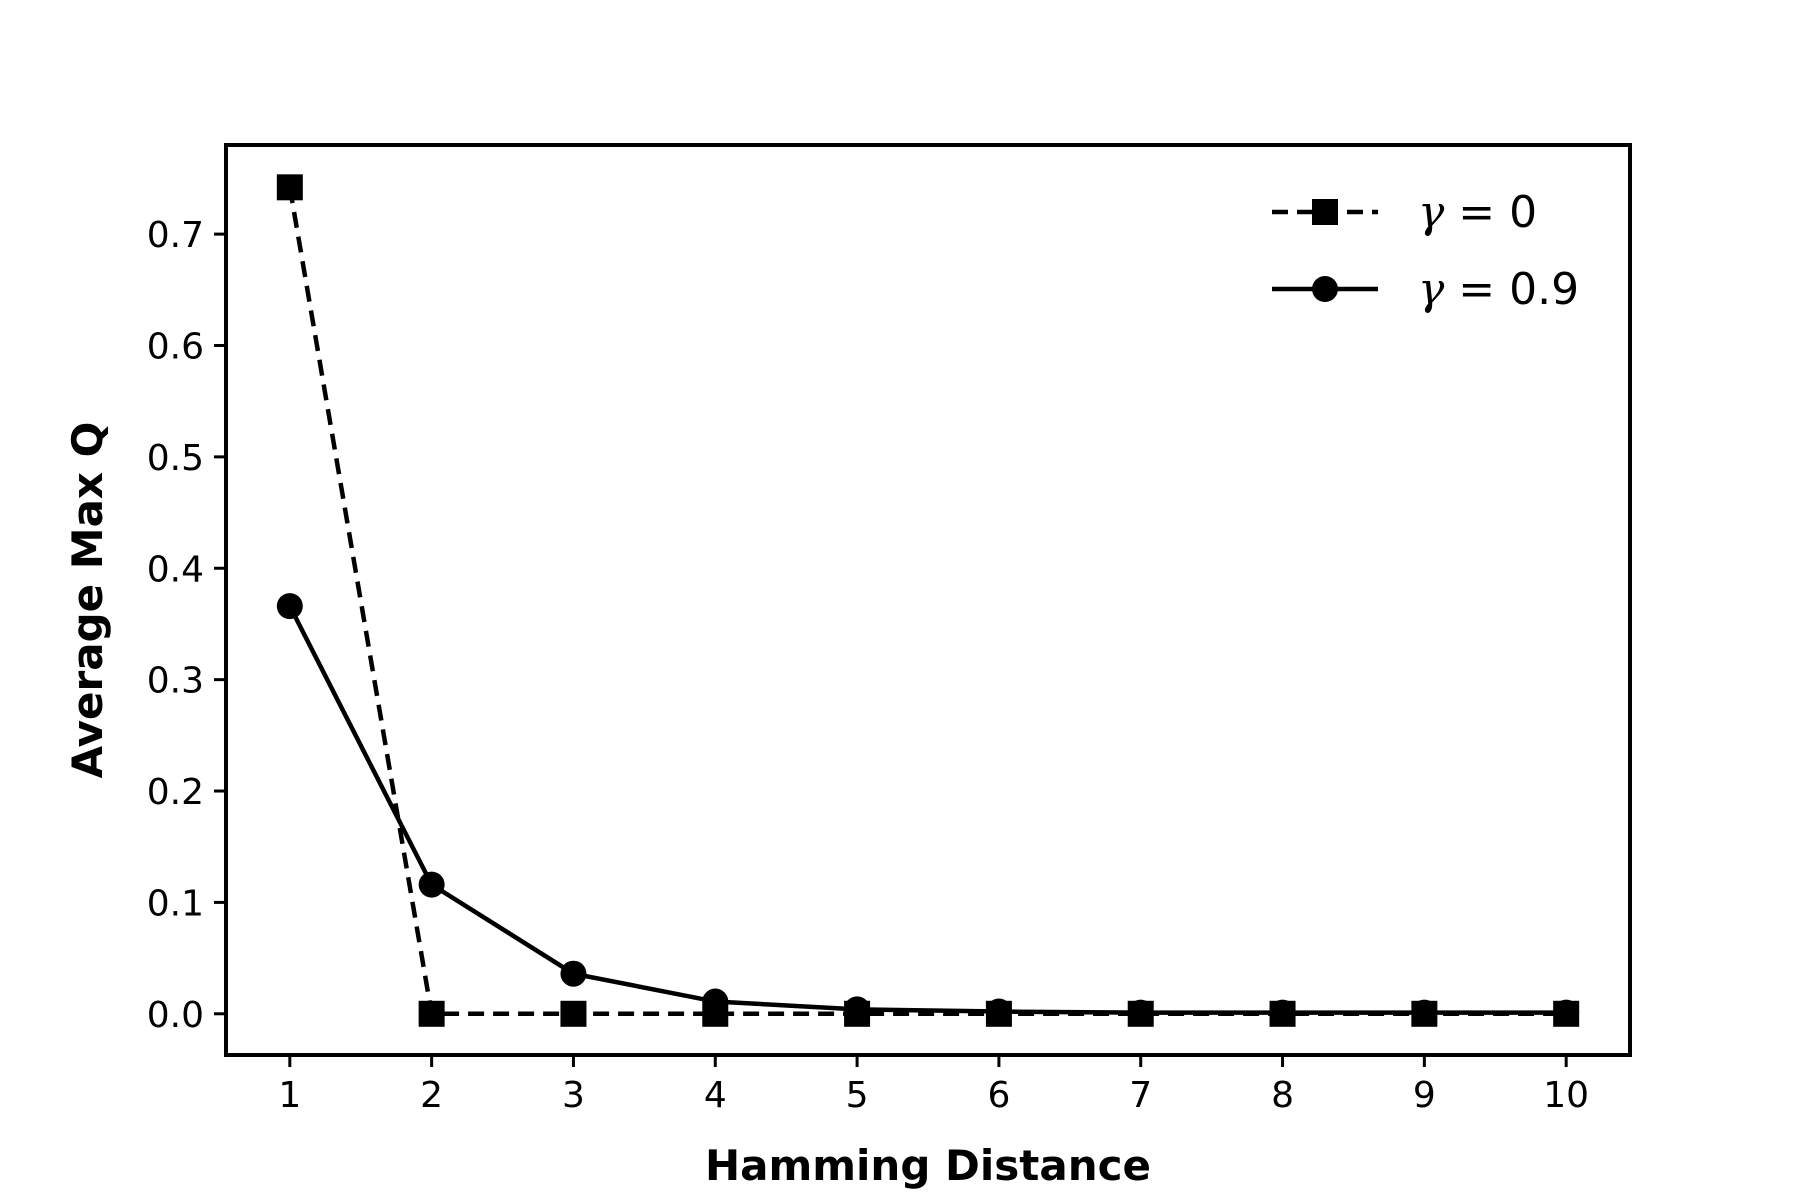  I want to click on y-axis: 0.0 0.1 0.2 0.3 0.4 0.5 0.6 0.7, so click(186, 625).